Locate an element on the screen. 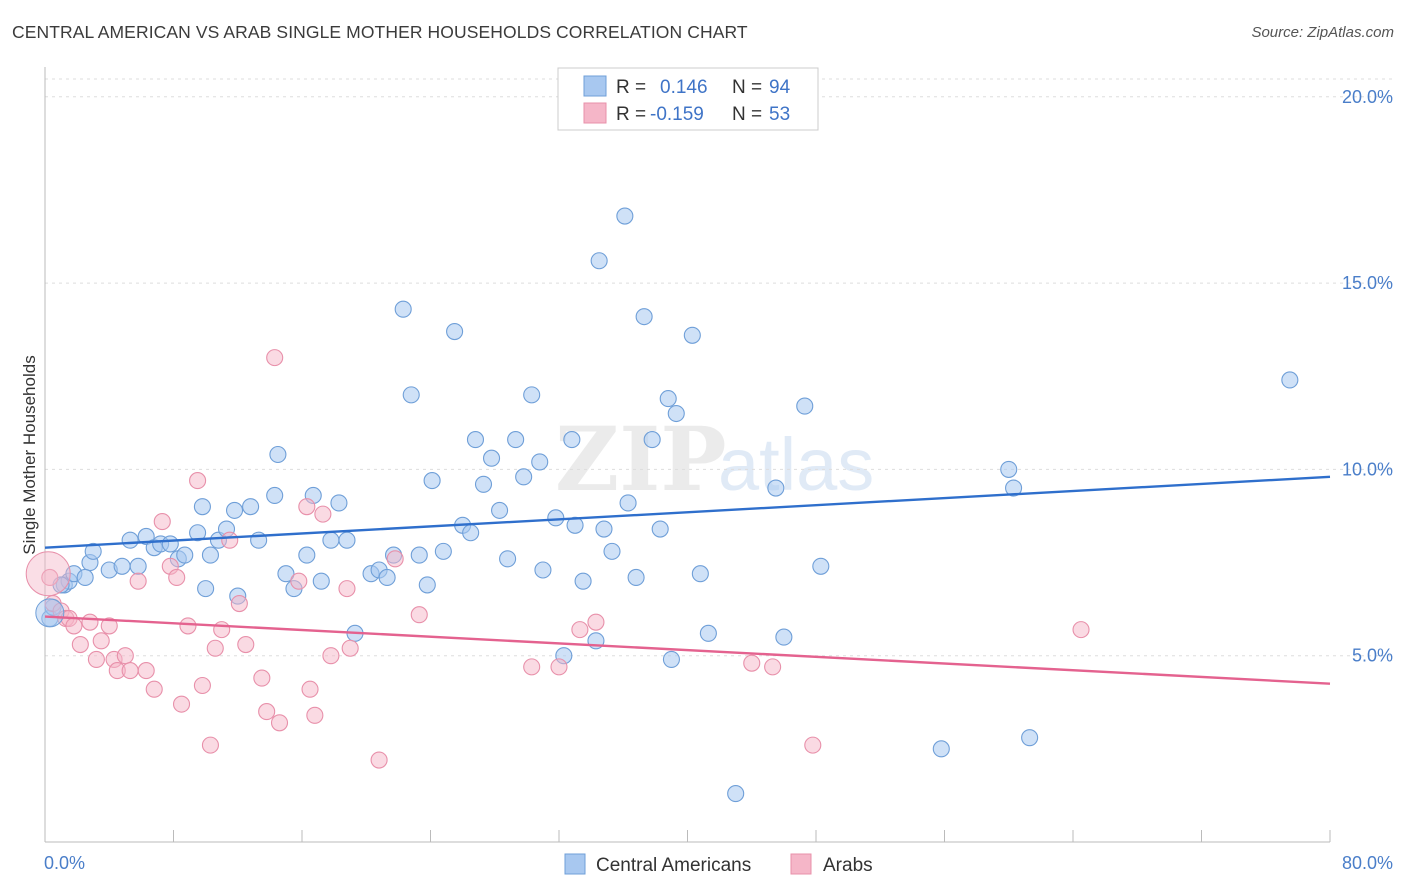 This screenshot has height=892, width=1406. legend-n-value-2: 53 is located at coordinates (779, 114).